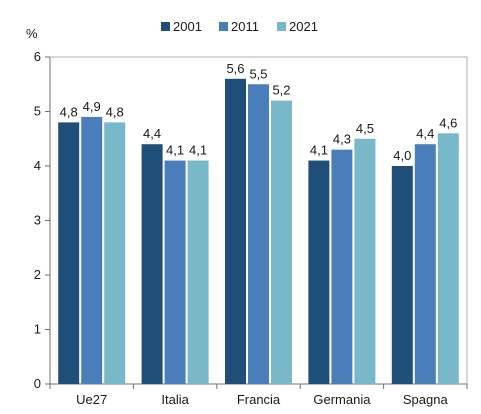  What do you see at coordinates (235, 231) in the screenshot?
I see `bar-2001-francia` at bounding box center [235, 231].